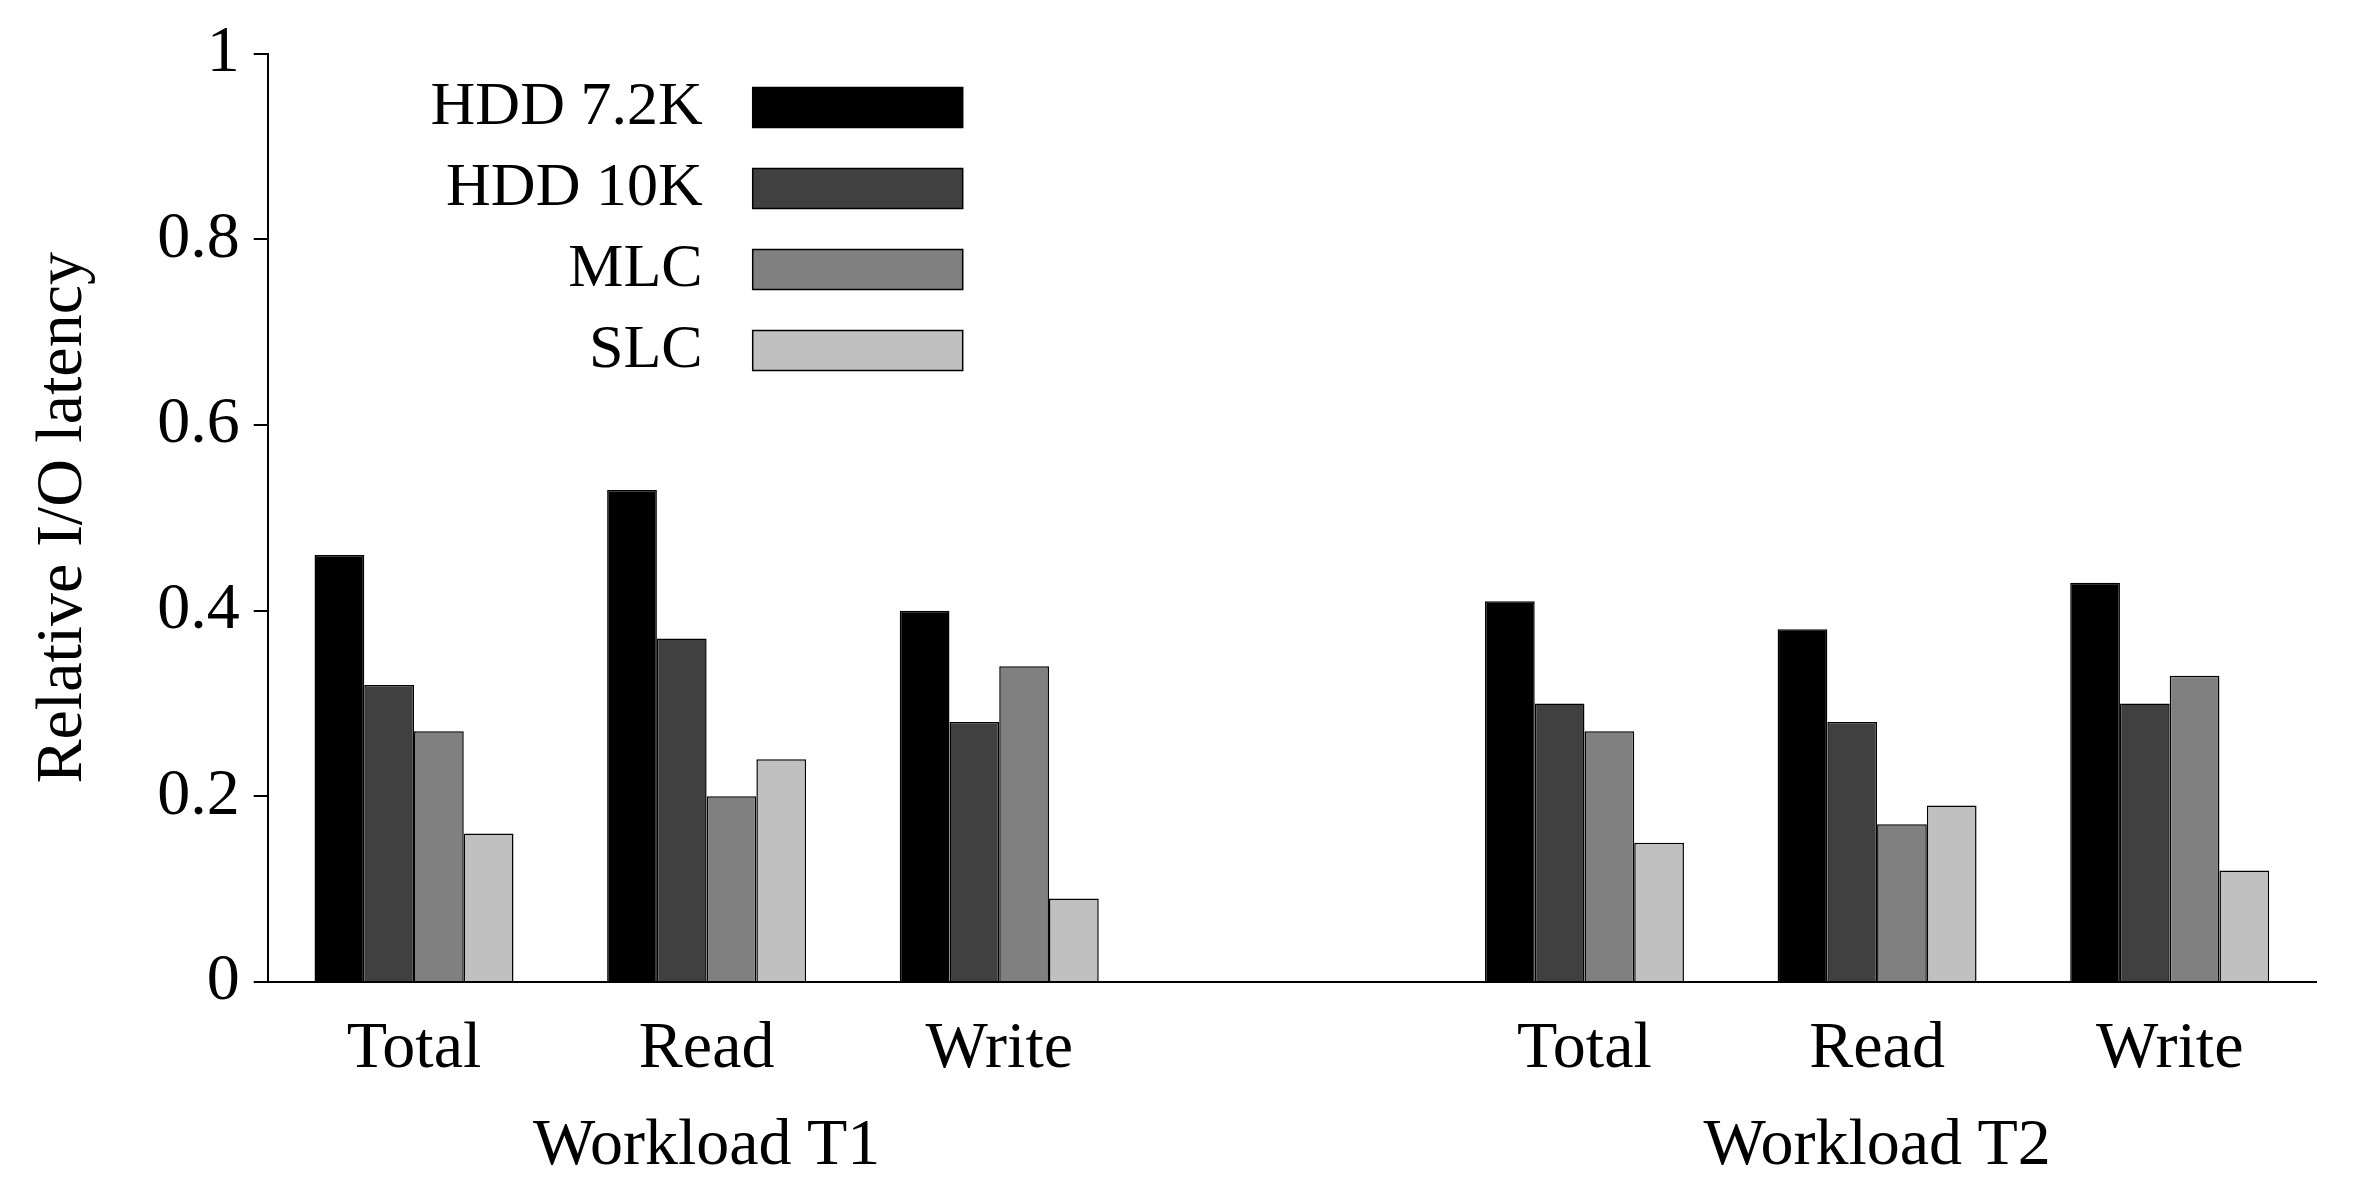  What do you see at coordinates (1877, 1141) in the screenshot?
I see `text: Workload T2` at bounding box center [1877, 1141].